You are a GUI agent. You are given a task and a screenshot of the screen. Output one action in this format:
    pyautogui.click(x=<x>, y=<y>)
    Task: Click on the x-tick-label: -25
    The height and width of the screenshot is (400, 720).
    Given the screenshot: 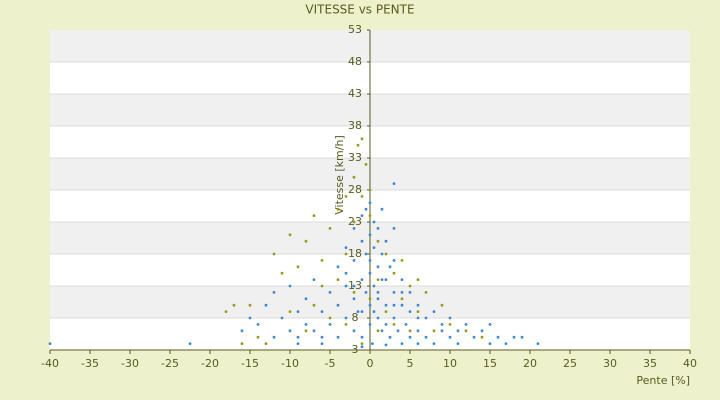 What is the action you would take?
    pyautogui.click(x=170, y=363)
    